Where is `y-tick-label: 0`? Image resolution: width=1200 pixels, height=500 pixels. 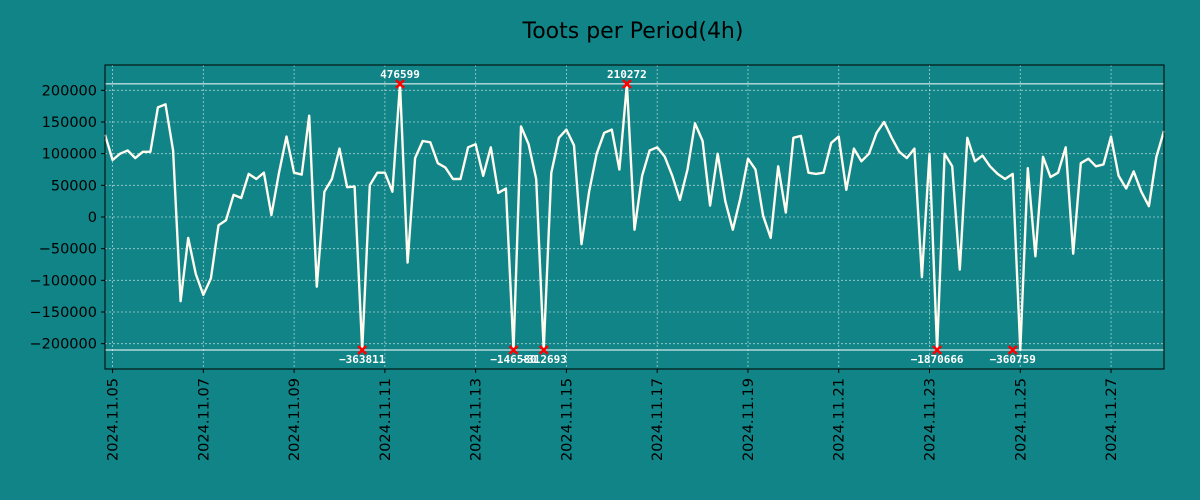 y-tick-label: 0 is located at coordinates (92, 218).